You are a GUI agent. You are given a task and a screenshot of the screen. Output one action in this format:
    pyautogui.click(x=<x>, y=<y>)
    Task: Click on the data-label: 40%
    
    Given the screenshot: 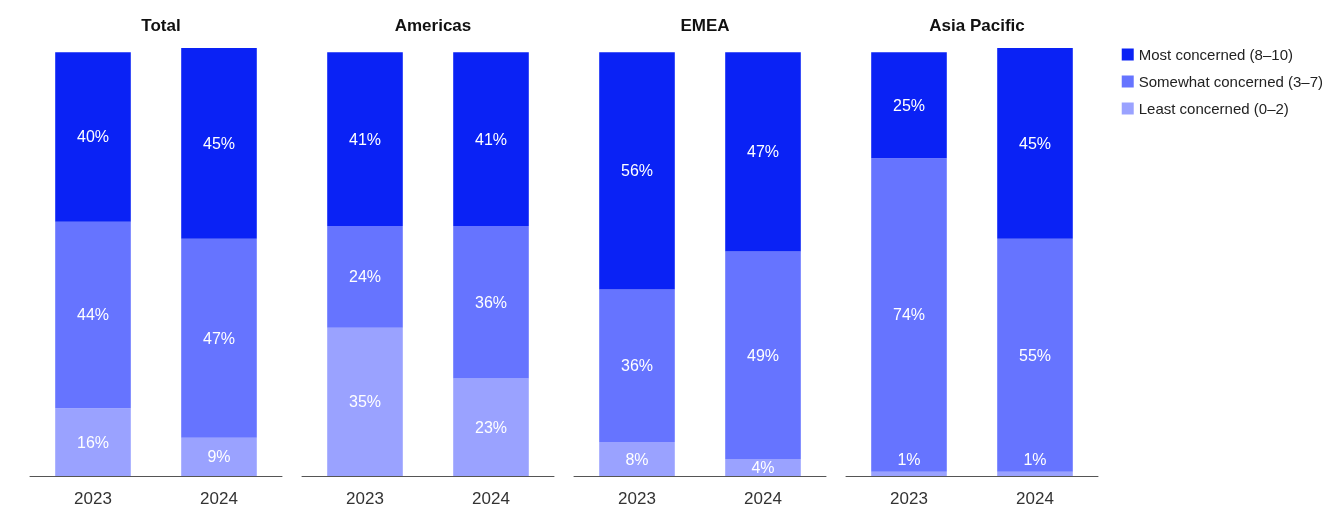 What is the action you would take?
    pyautogui.click(x=93, y=137)
    